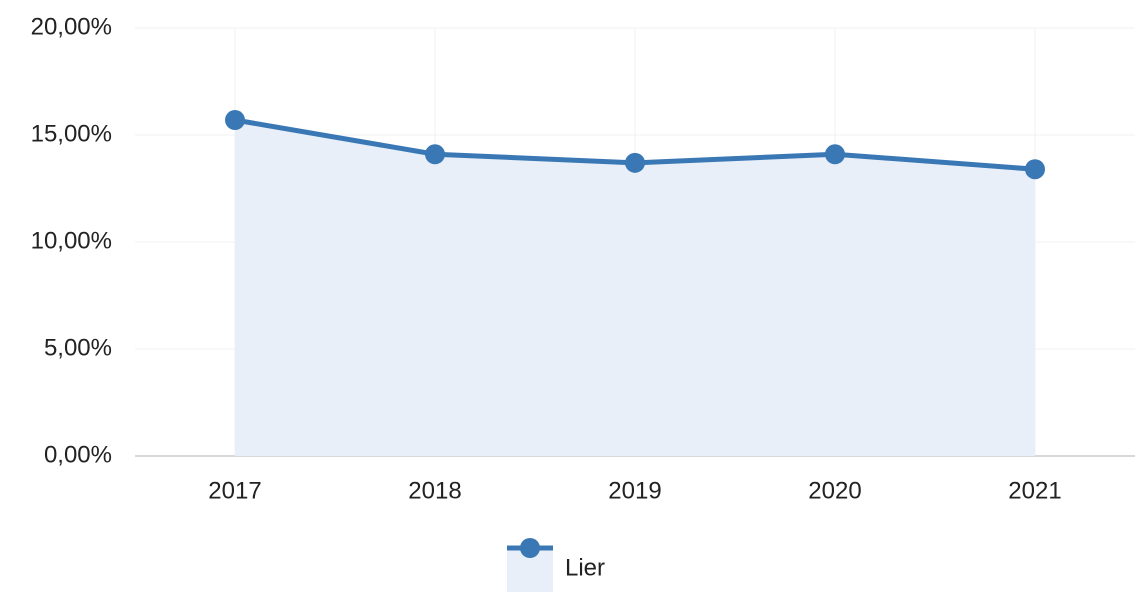 This screenshot has height=592, width=1135. What do you see at coordinates (234, 490) in the screenshot?
I see `x-tick-label: 2017` at bounding box center [234, 490].